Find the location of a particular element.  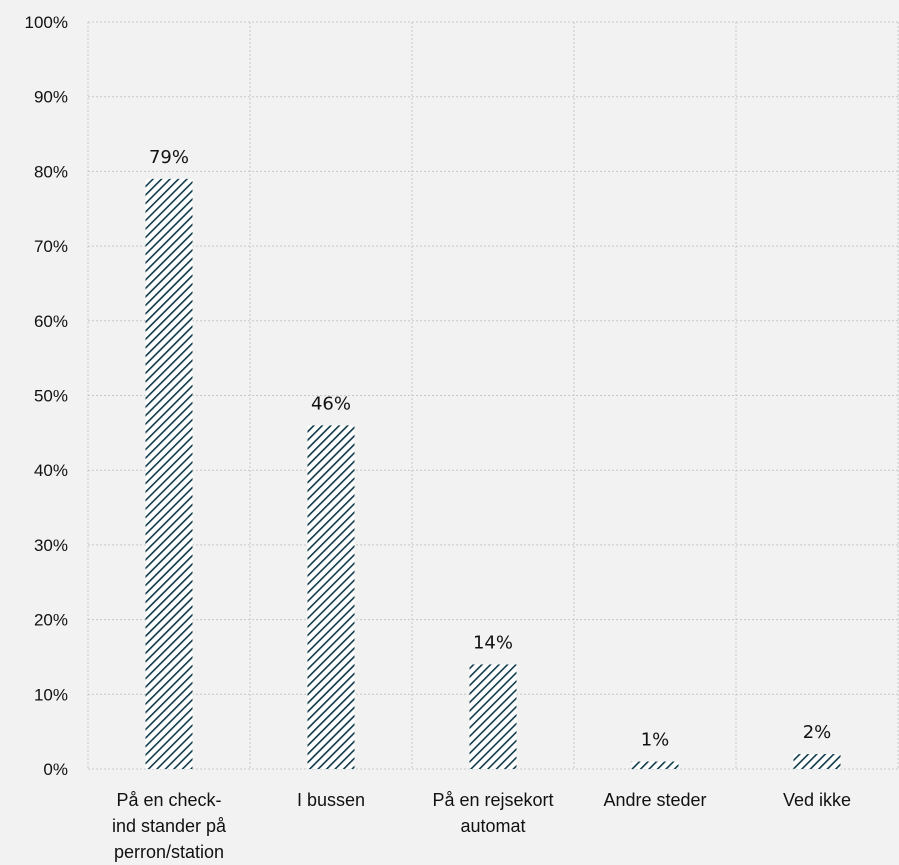

y-tick-label: 0% is located at coordinates (55, 769).